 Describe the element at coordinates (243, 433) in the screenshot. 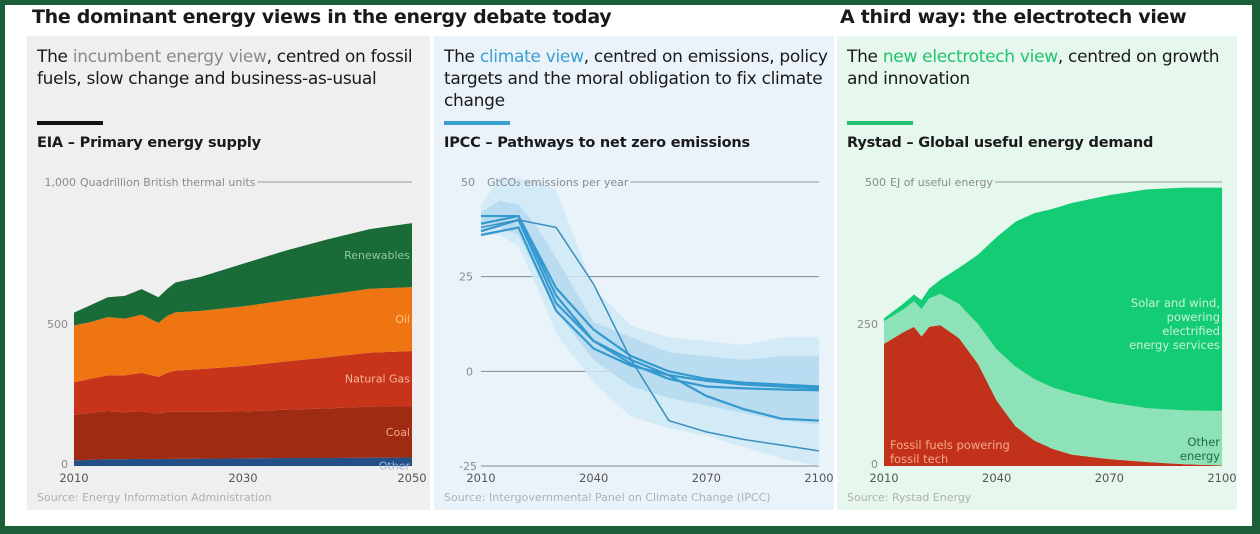

I see `area-coal` at that location.